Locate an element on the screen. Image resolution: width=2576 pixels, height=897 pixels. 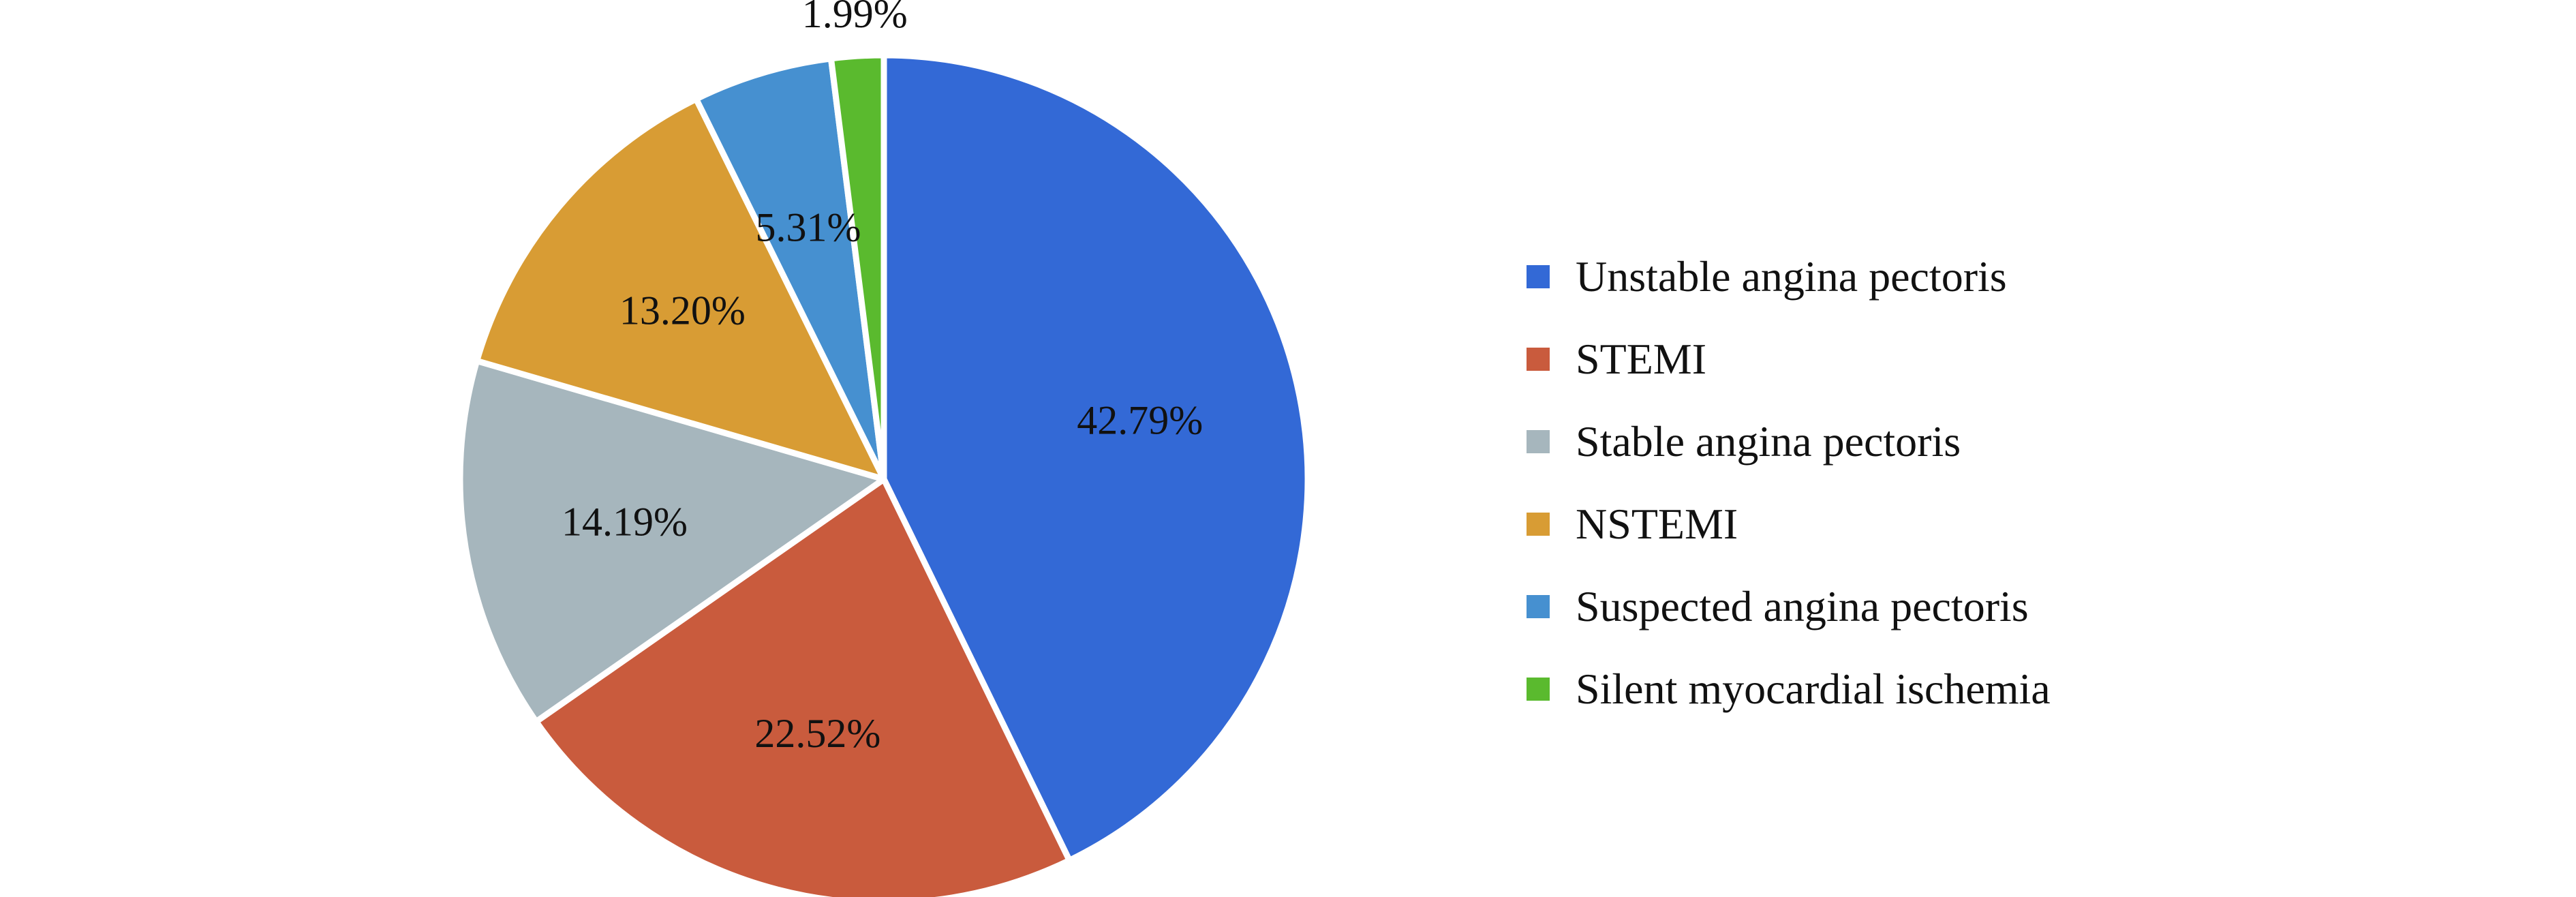
legend-item-suspected-angina-pectoris: Suspected angina pectoris is located at coordinates (1789, 606).